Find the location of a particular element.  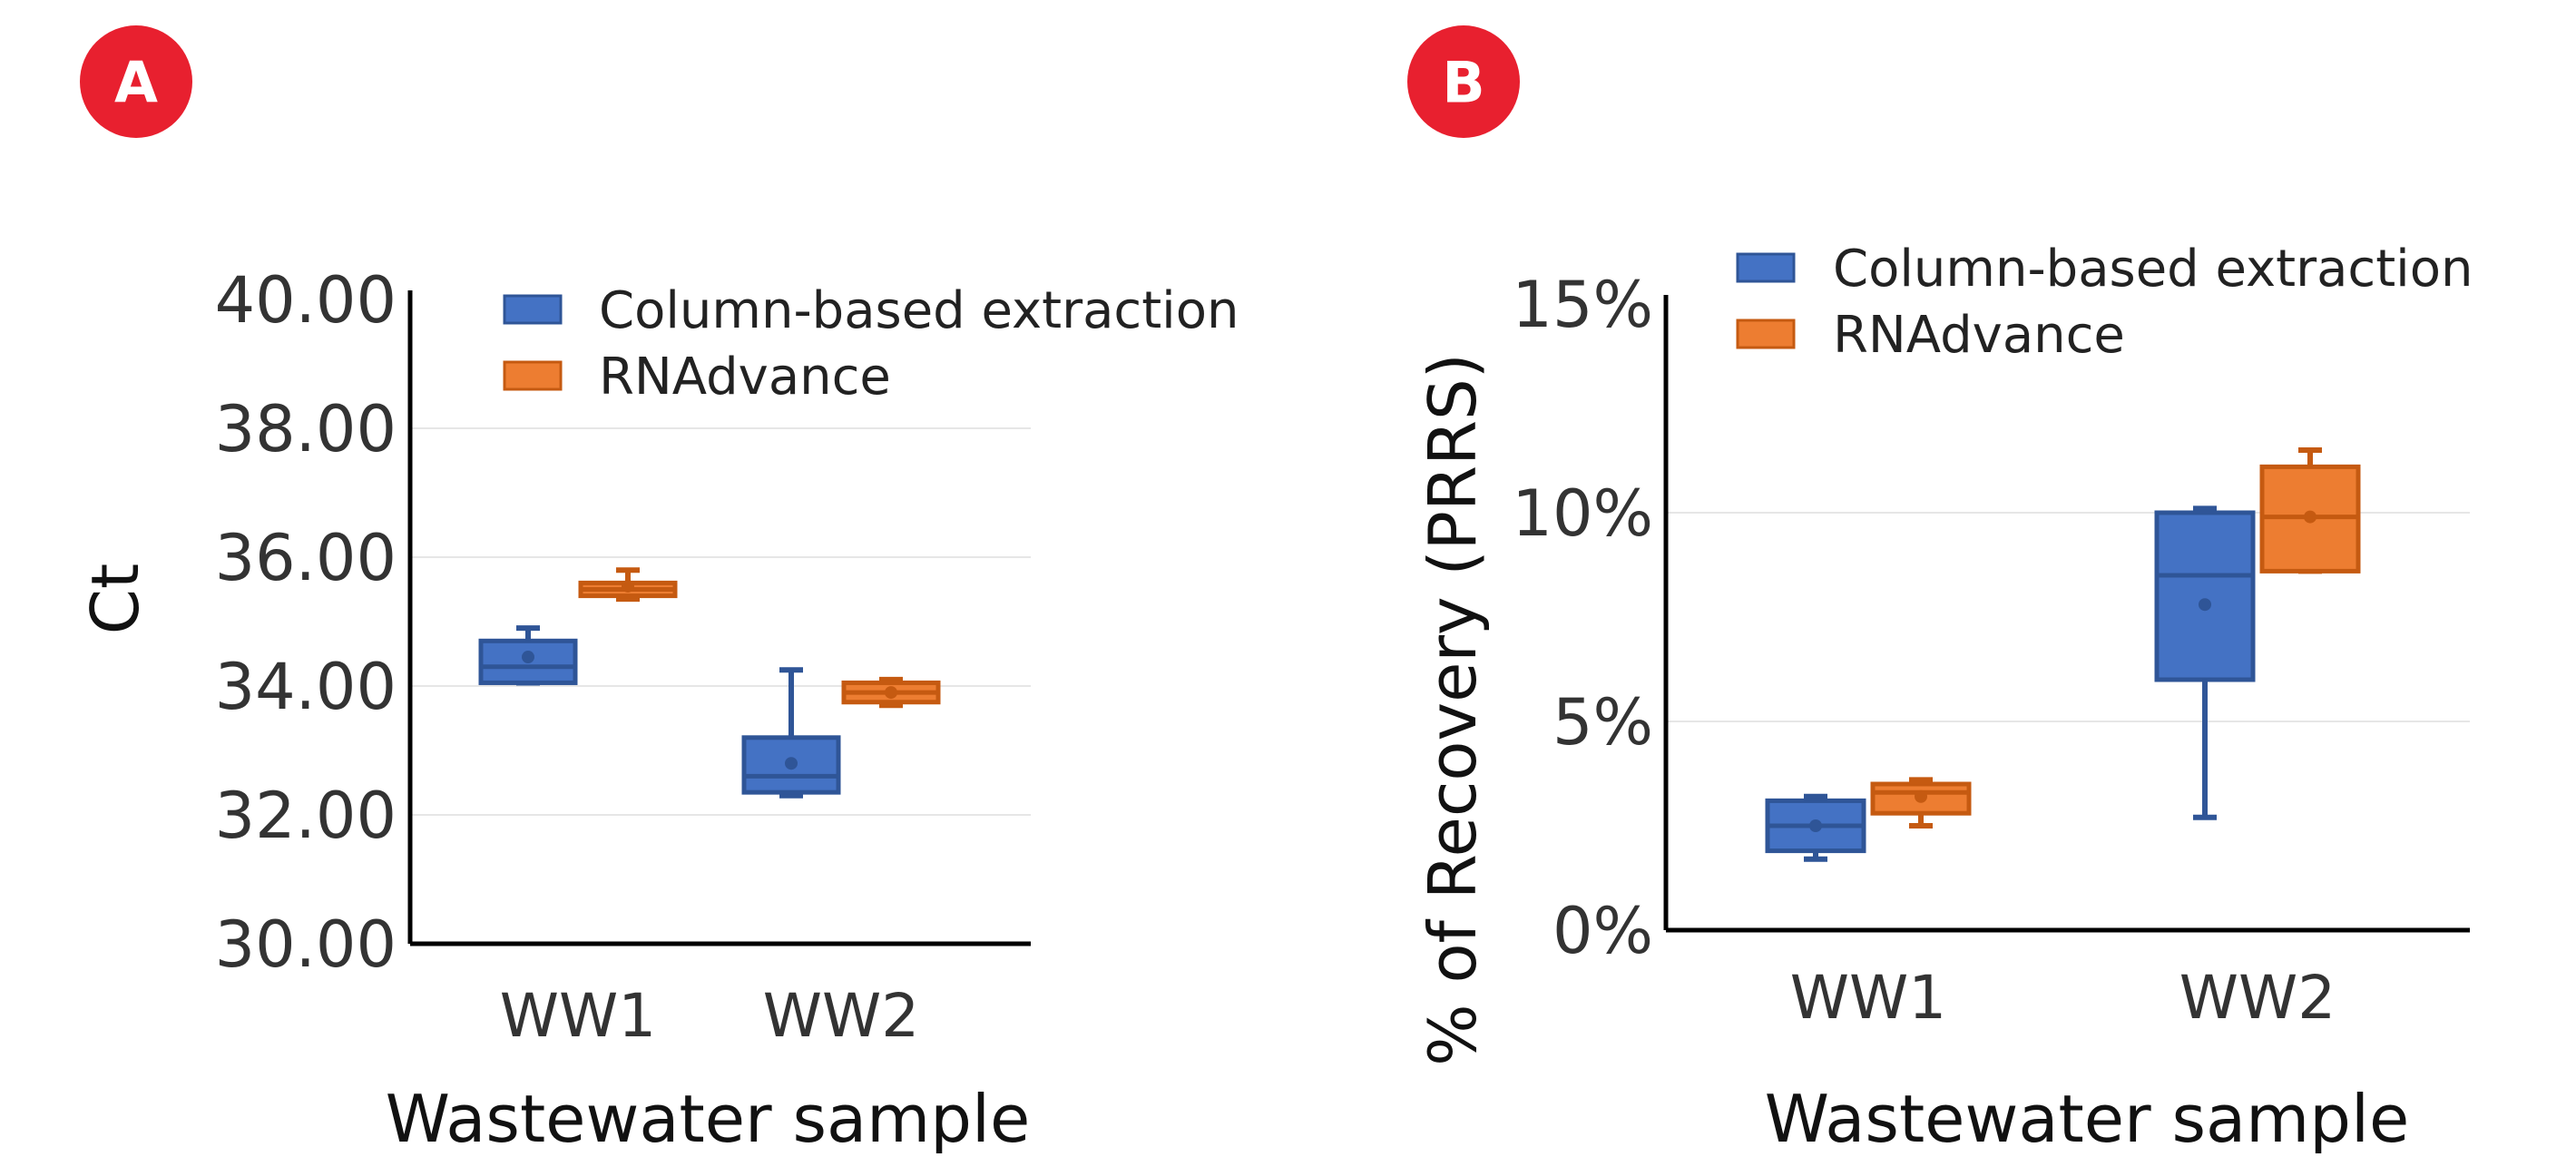

y-tick-label: 40.00 is located at coordinates (306, 300).